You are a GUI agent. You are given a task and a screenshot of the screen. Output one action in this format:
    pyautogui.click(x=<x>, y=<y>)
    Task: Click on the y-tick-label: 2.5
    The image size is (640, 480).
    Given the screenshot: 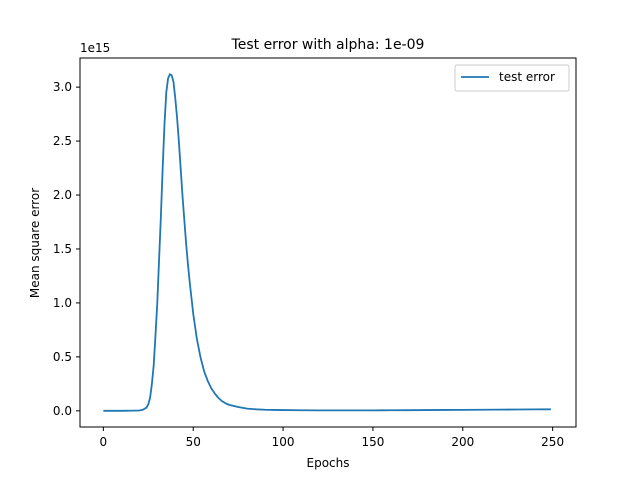 What is the action you would take?
    pyautogui.click(x=62, y=141)
    